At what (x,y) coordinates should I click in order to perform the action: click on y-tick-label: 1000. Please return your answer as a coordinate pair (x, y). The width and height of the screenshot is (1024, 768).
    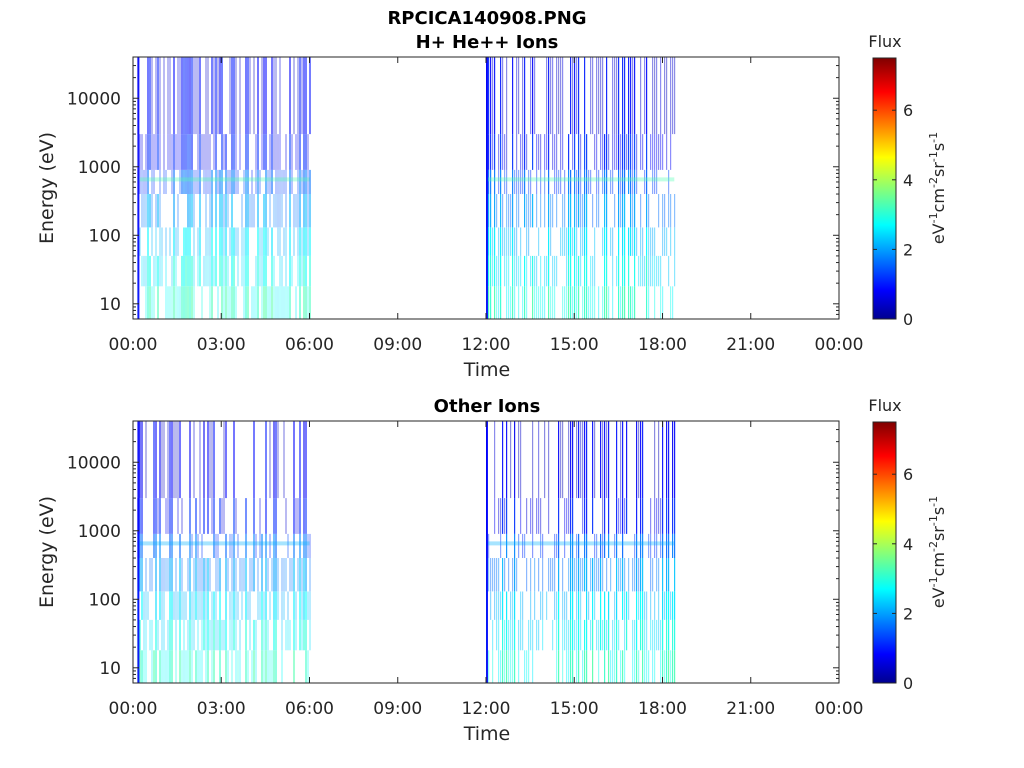
    Looking at the image, I should click on (99, 168).